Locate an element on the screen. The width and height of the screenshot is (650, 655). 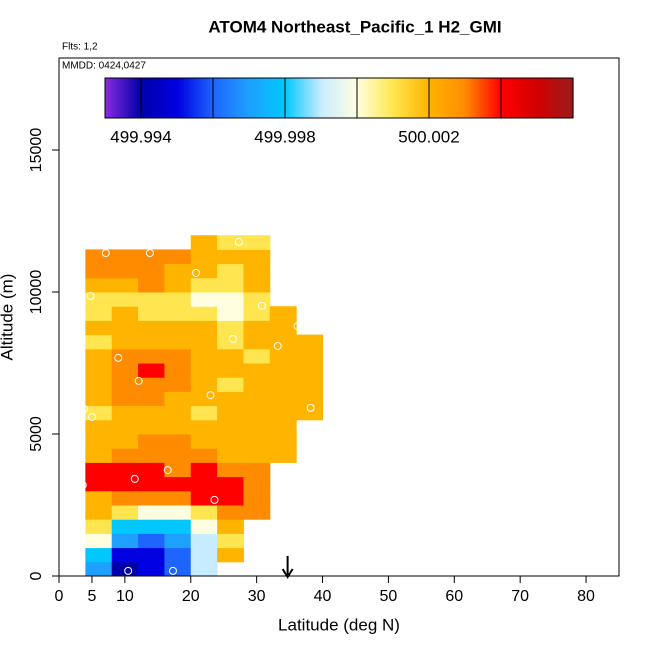
colorbar-tick-label: 499.998 is located at coordinates (284, 136).